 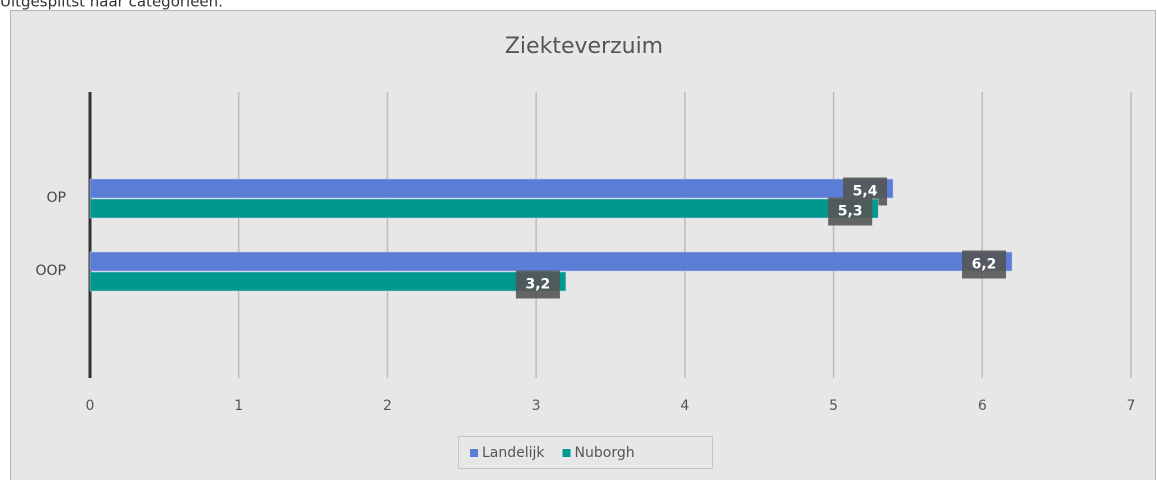 What do you see at coordinates (605, 453) in the screenshot?
I see `legend-label: Nuborgh` at bounding box center [605, 453].